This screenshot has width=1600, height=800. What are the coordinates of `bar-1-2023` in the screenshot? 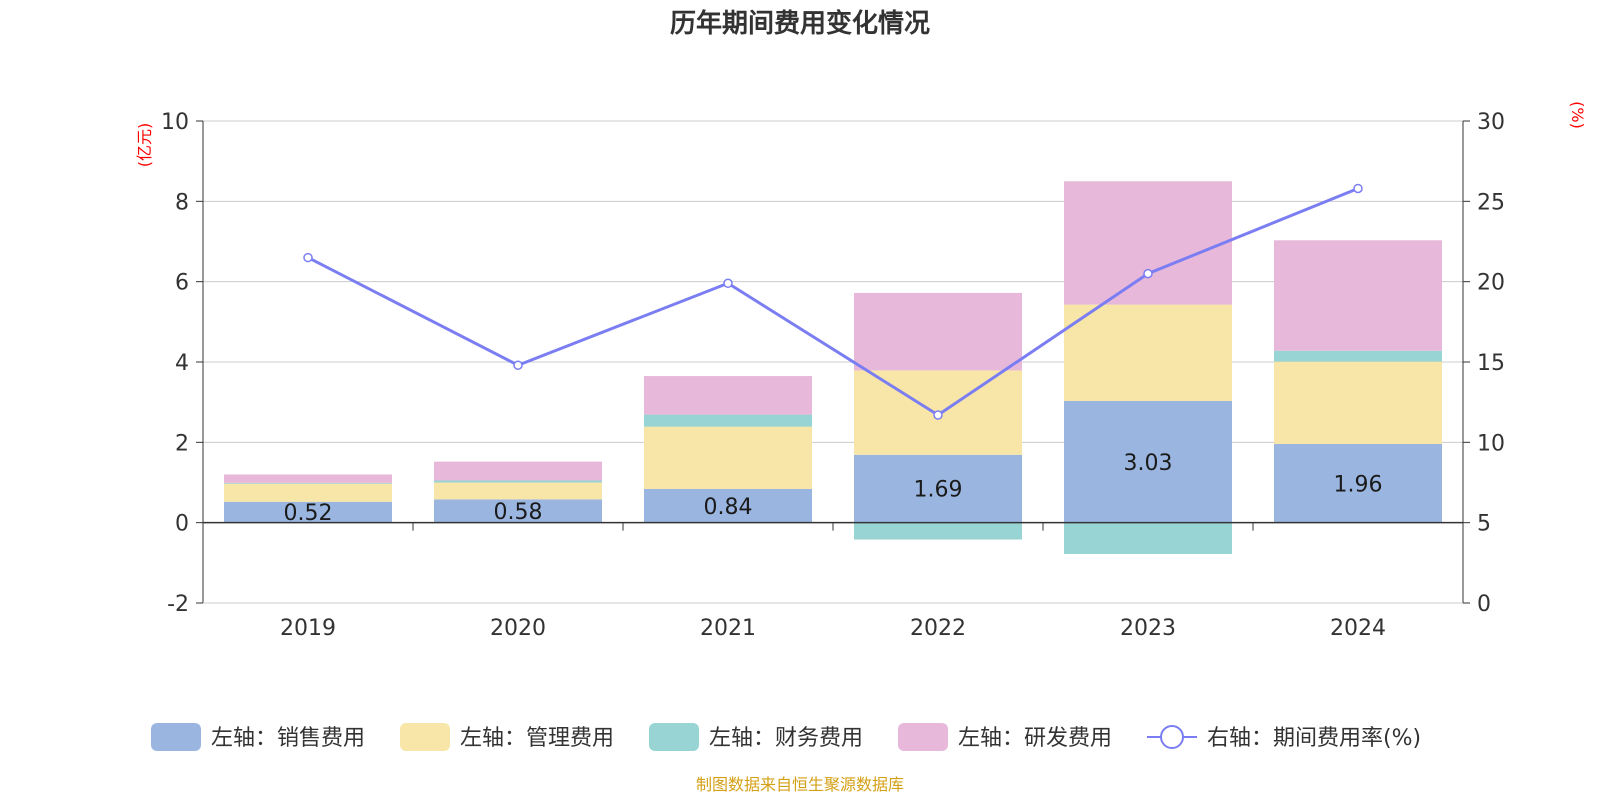 It's located at (1148, 461).